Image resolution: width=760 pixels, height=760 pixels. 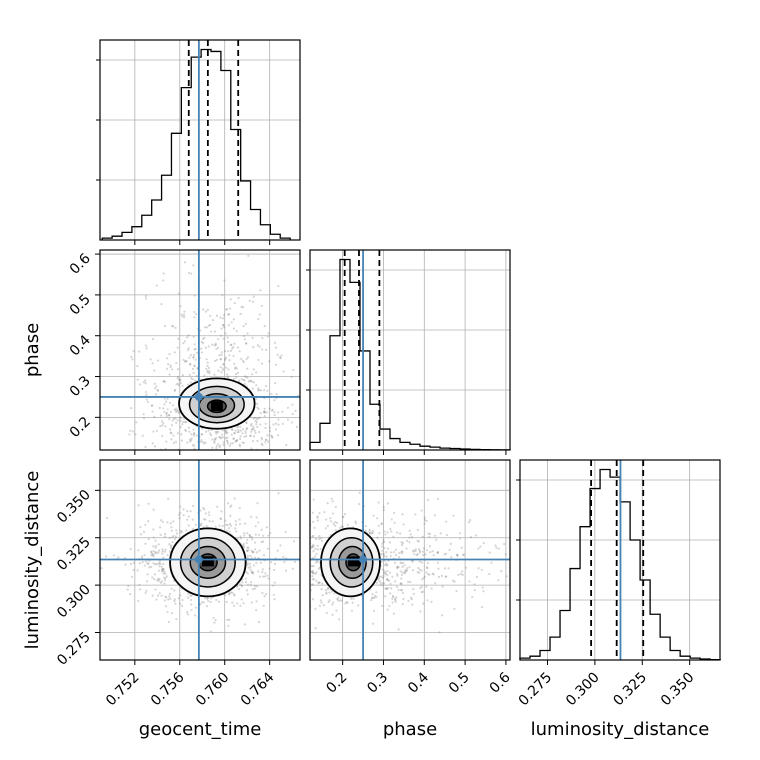 What do you see at coordinates (213, 690) in the screenshot?
I see `x-tick-label: 0.760` at bounding box center [213, 690].